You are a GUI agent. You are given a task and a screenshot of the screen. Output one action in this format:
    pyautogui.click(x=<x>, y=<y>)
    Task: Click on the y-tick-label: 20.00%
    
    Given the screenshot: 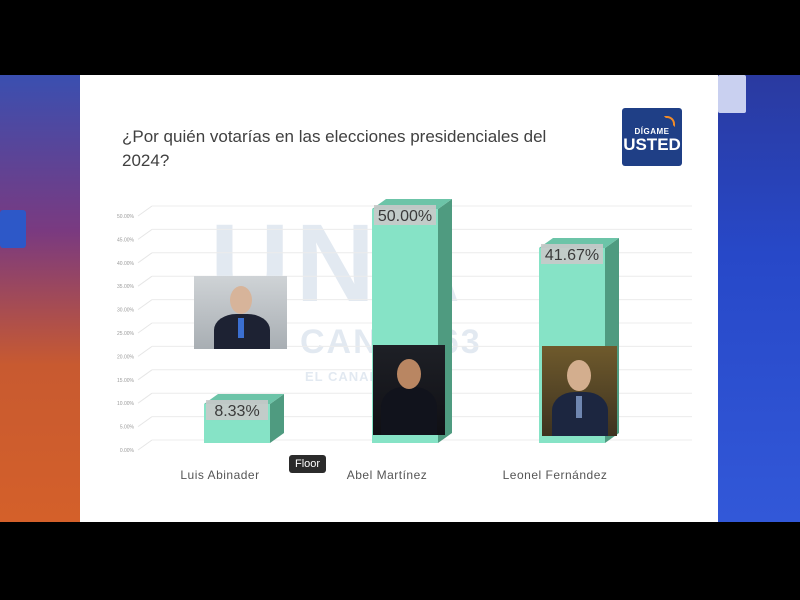 What is the action you would take?
    pyautogui.click(x=126, y=357)
    